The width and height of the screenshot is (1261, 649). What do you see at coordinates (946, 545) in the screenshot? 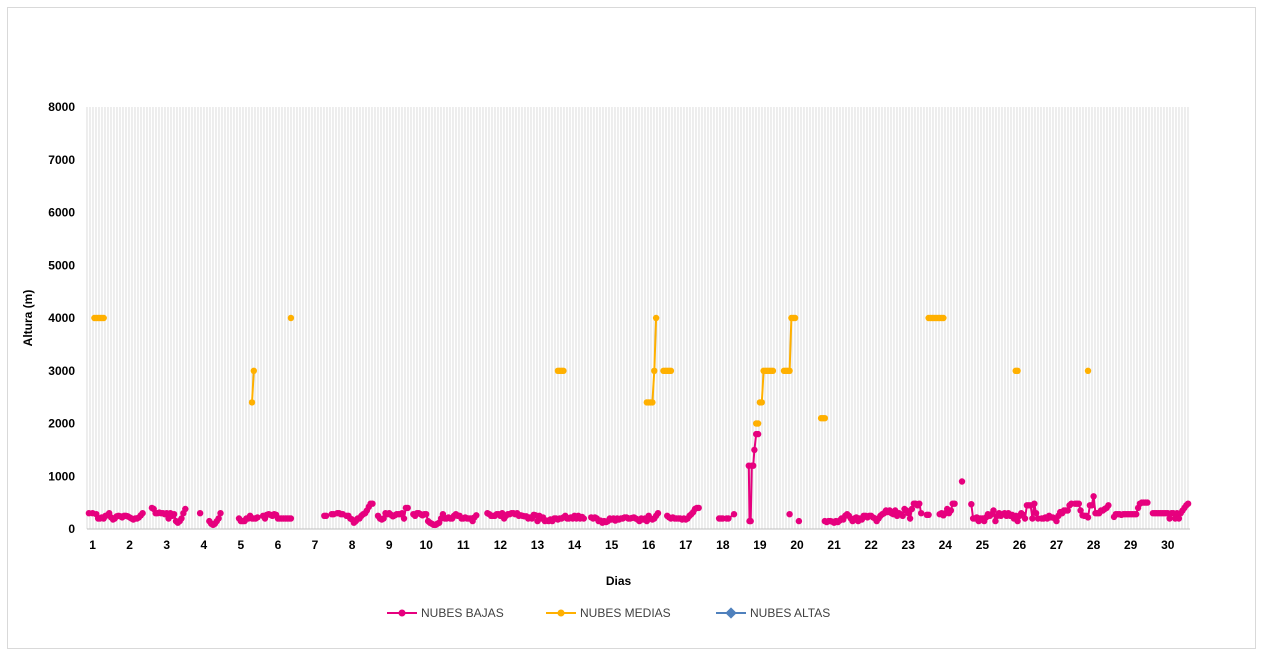
I see `x-tick-label: 24` at bounding box center [946, 545].